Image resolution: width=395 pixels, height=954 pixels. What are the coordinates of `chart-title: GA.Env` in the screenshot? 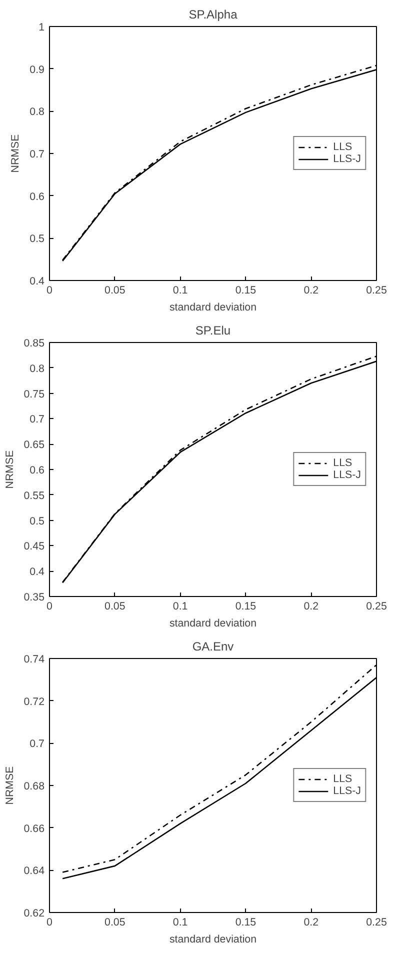 It's located at (213, 647).